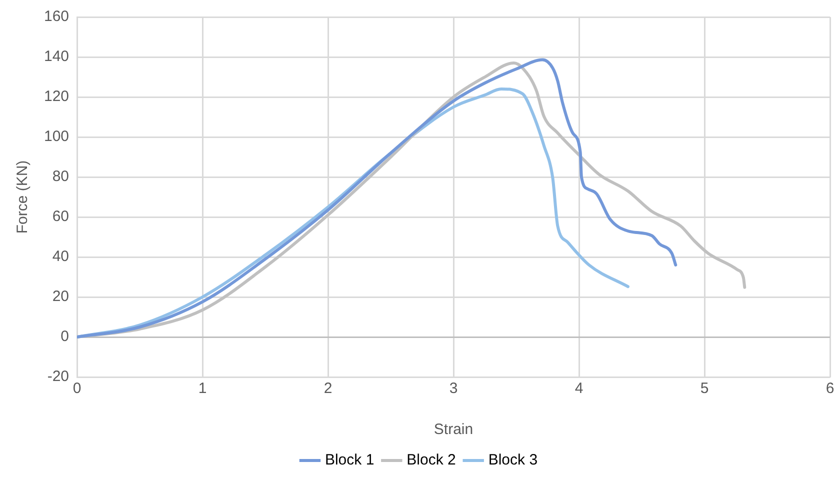  What do you see at coordinates (579, 389) in the screenshot?
I see `x-tick-label: 4` at bounding box center [579, 389].